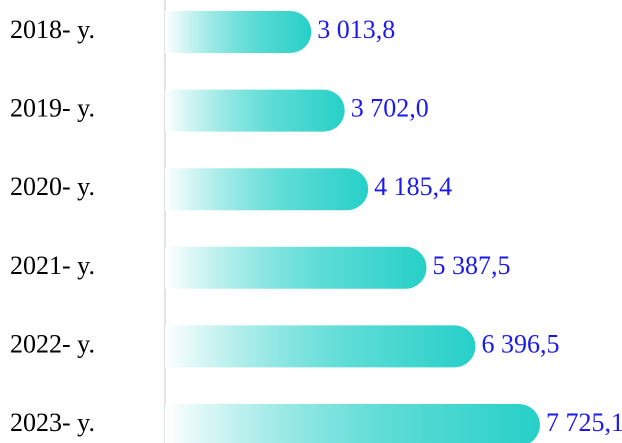  Describe the element at coordinates (584, 422) in the screenshot. I see `value-label: 7 725,1` at that location.